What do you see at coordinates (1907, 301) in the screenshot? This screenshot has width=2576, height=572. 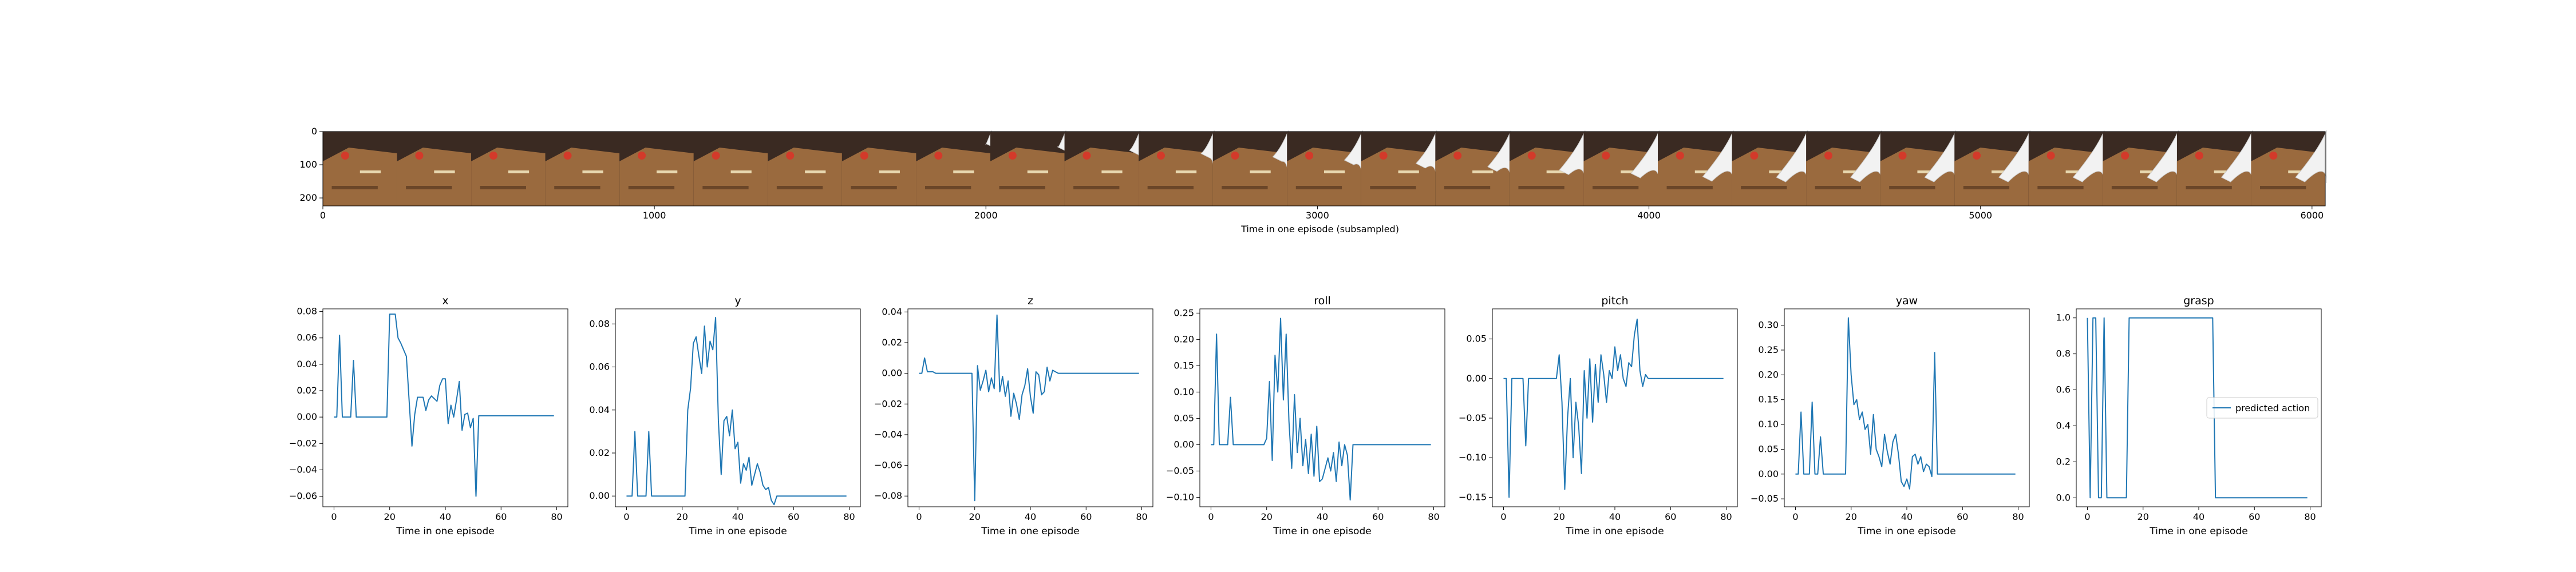 I see `chart-title: yaw` at bounding box center [1907, 301].